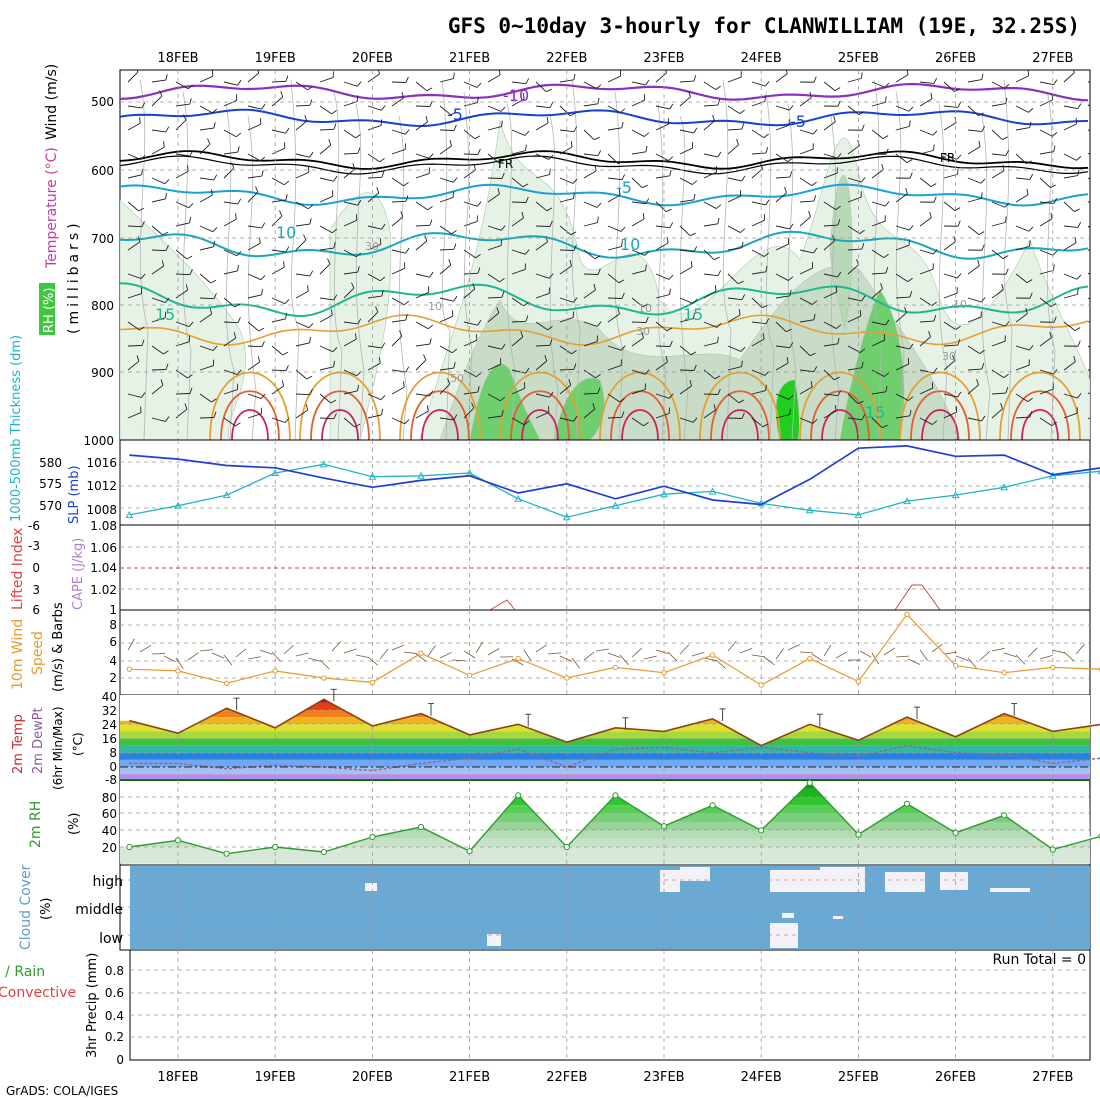  I want to click on wind-speed-marker, so click(858, 681).